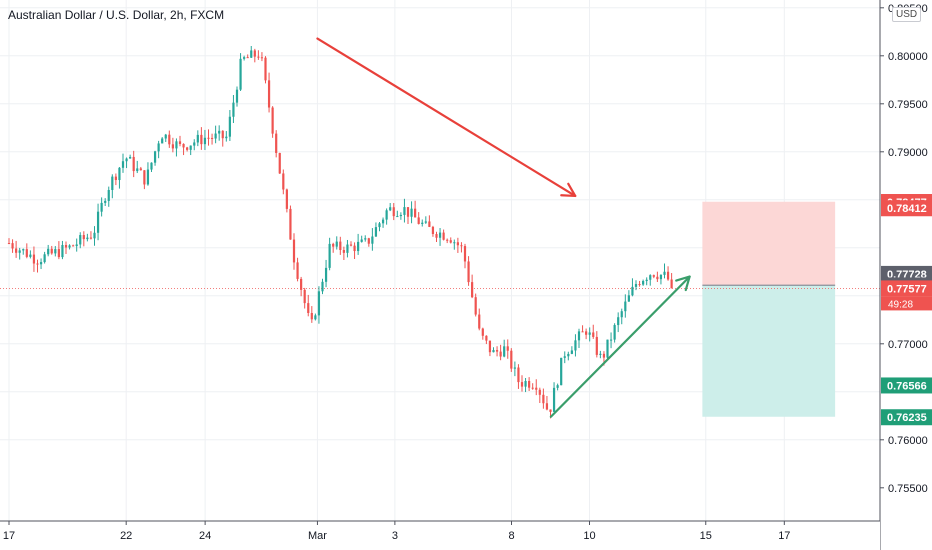 The width and height of the screenshot is (932, 550). Describe the element at coordinates (908, 441) in the screenshot. I see `price-tick-label: 0.76000` at that location.